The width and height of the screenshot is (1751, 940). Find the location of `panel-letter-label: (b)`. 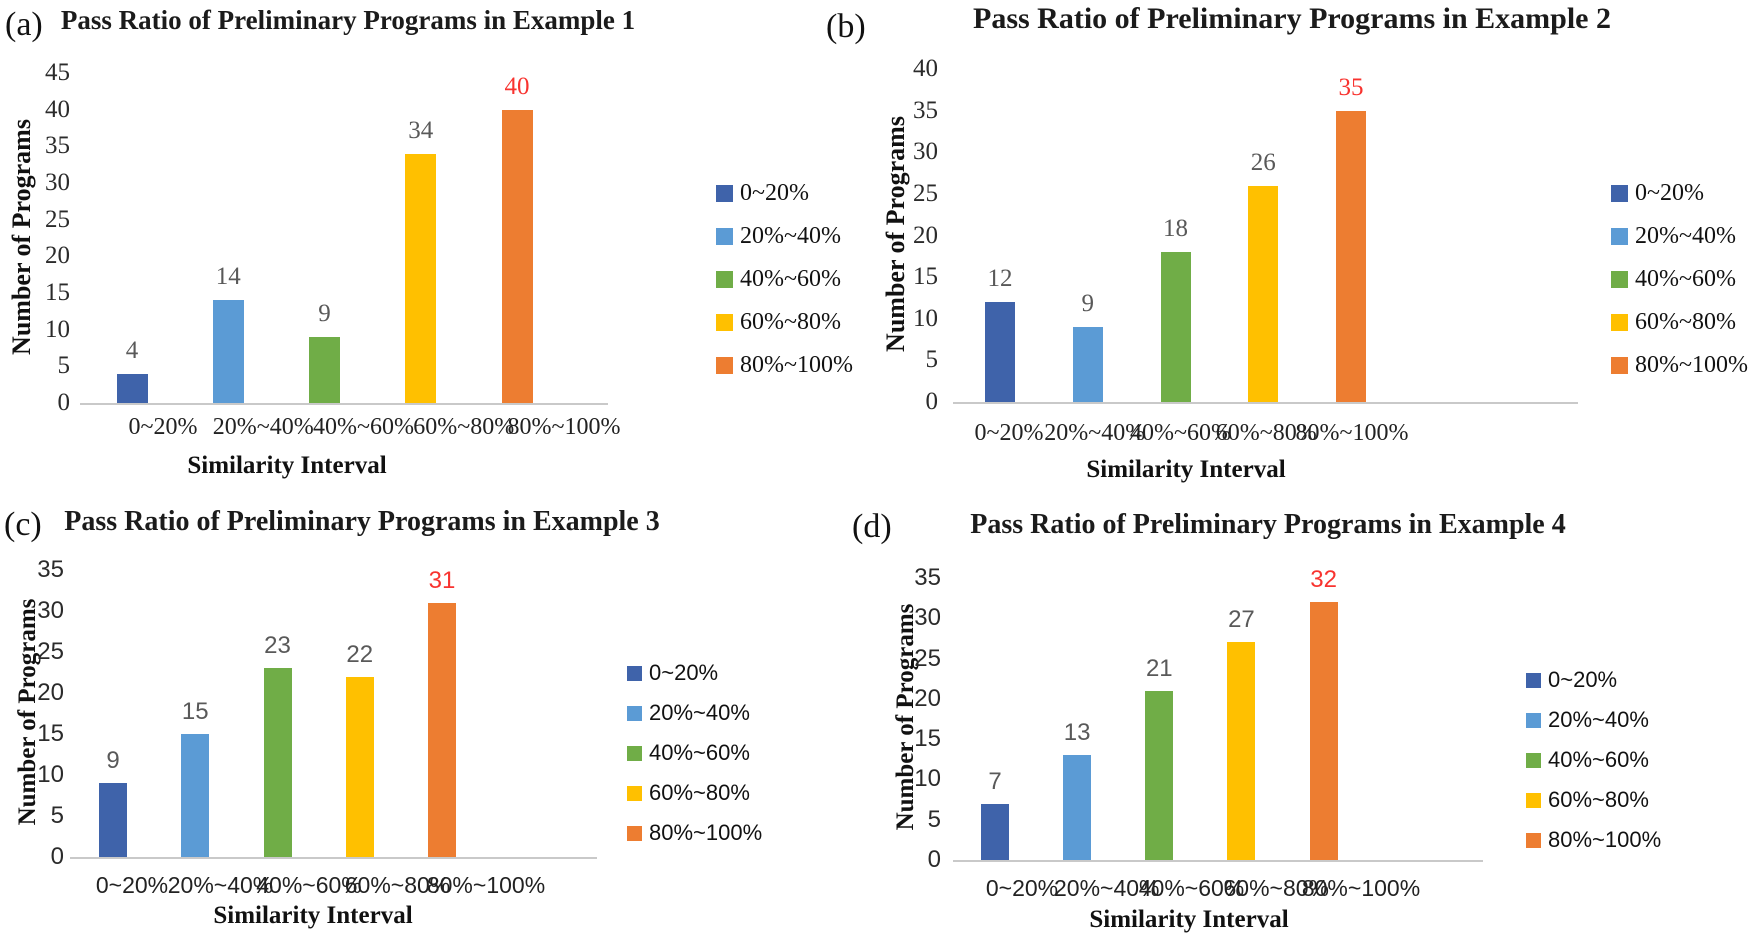

panel-letter-label: (b) is located at coordinates (846, 26).